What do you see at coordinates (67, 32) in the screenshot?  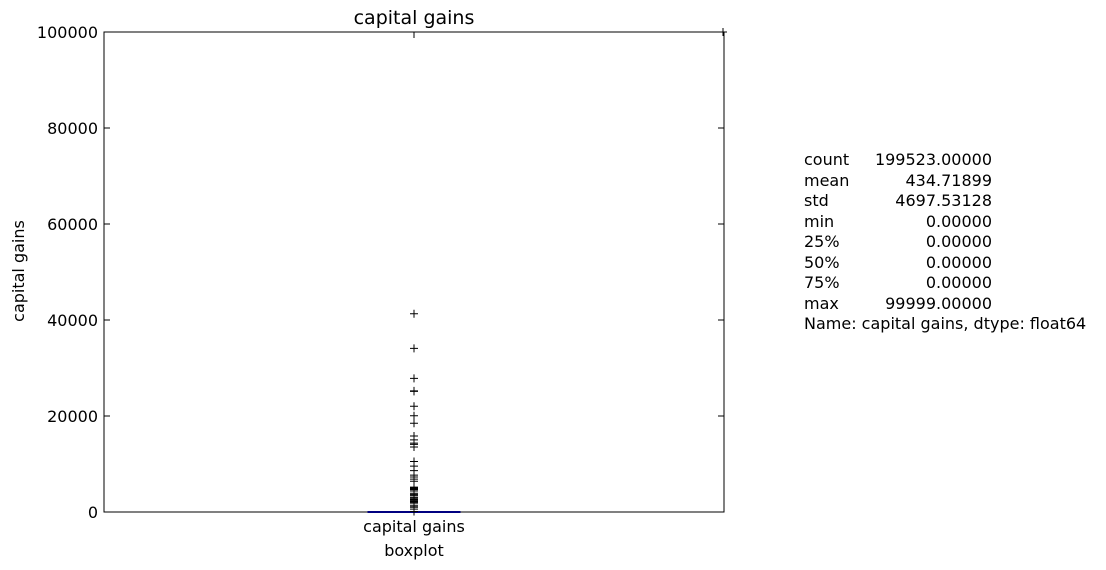 I see `y-tick-label: 100000` at bounding box center [67, 32].